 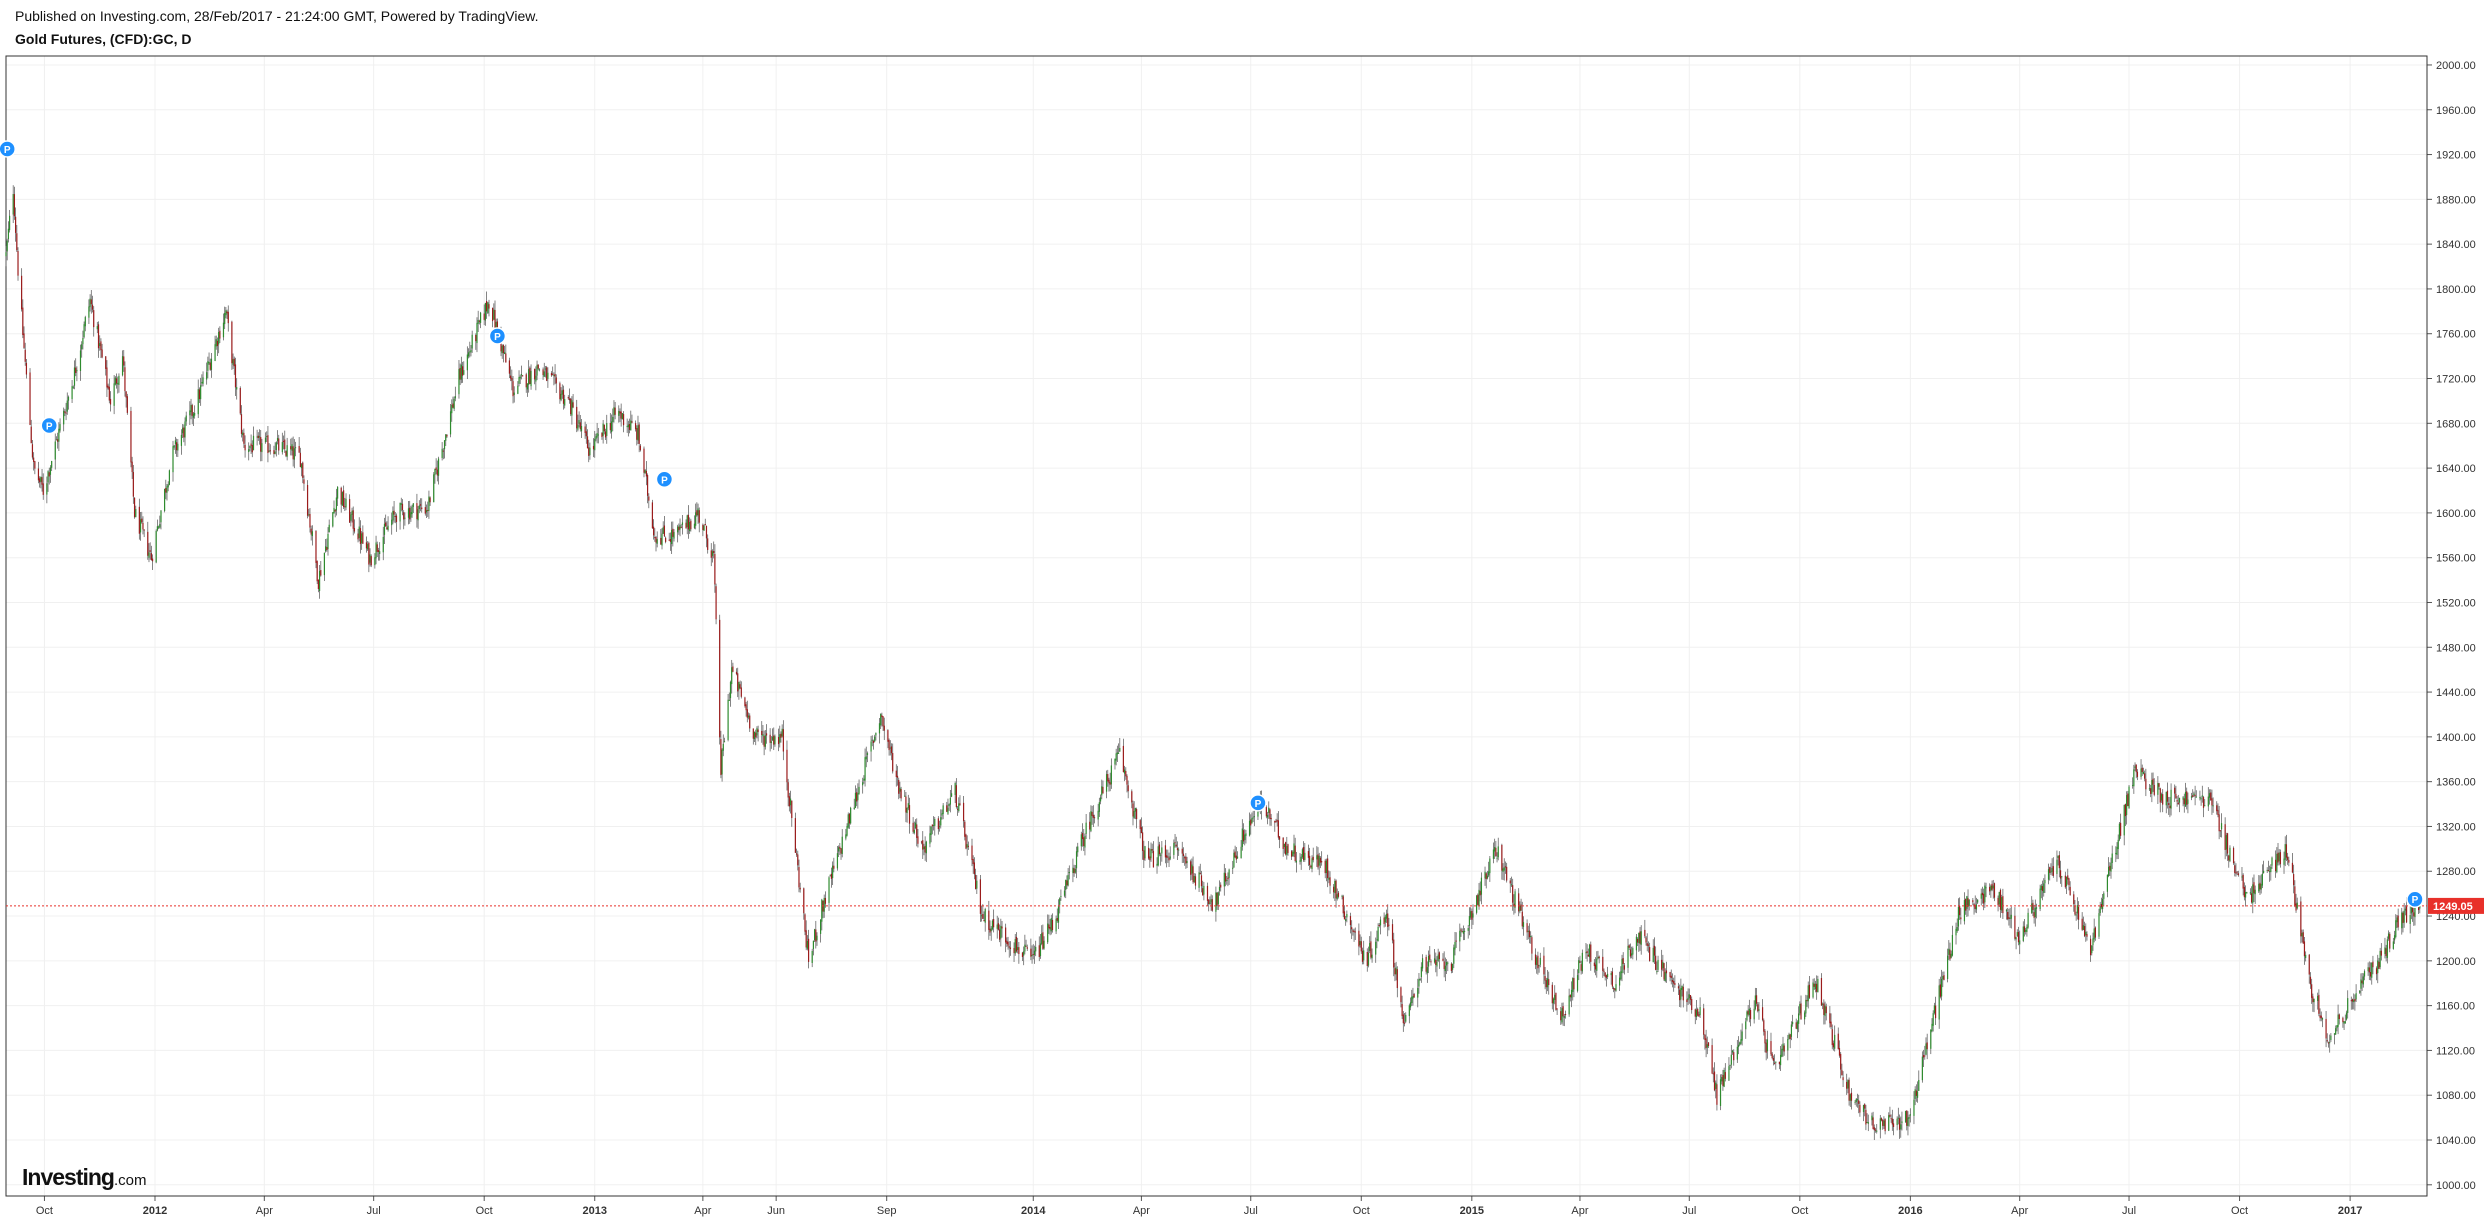 I want to click on symbol-title: Gold Futures, (CFD):GC, D, so click(x=103, y=39).